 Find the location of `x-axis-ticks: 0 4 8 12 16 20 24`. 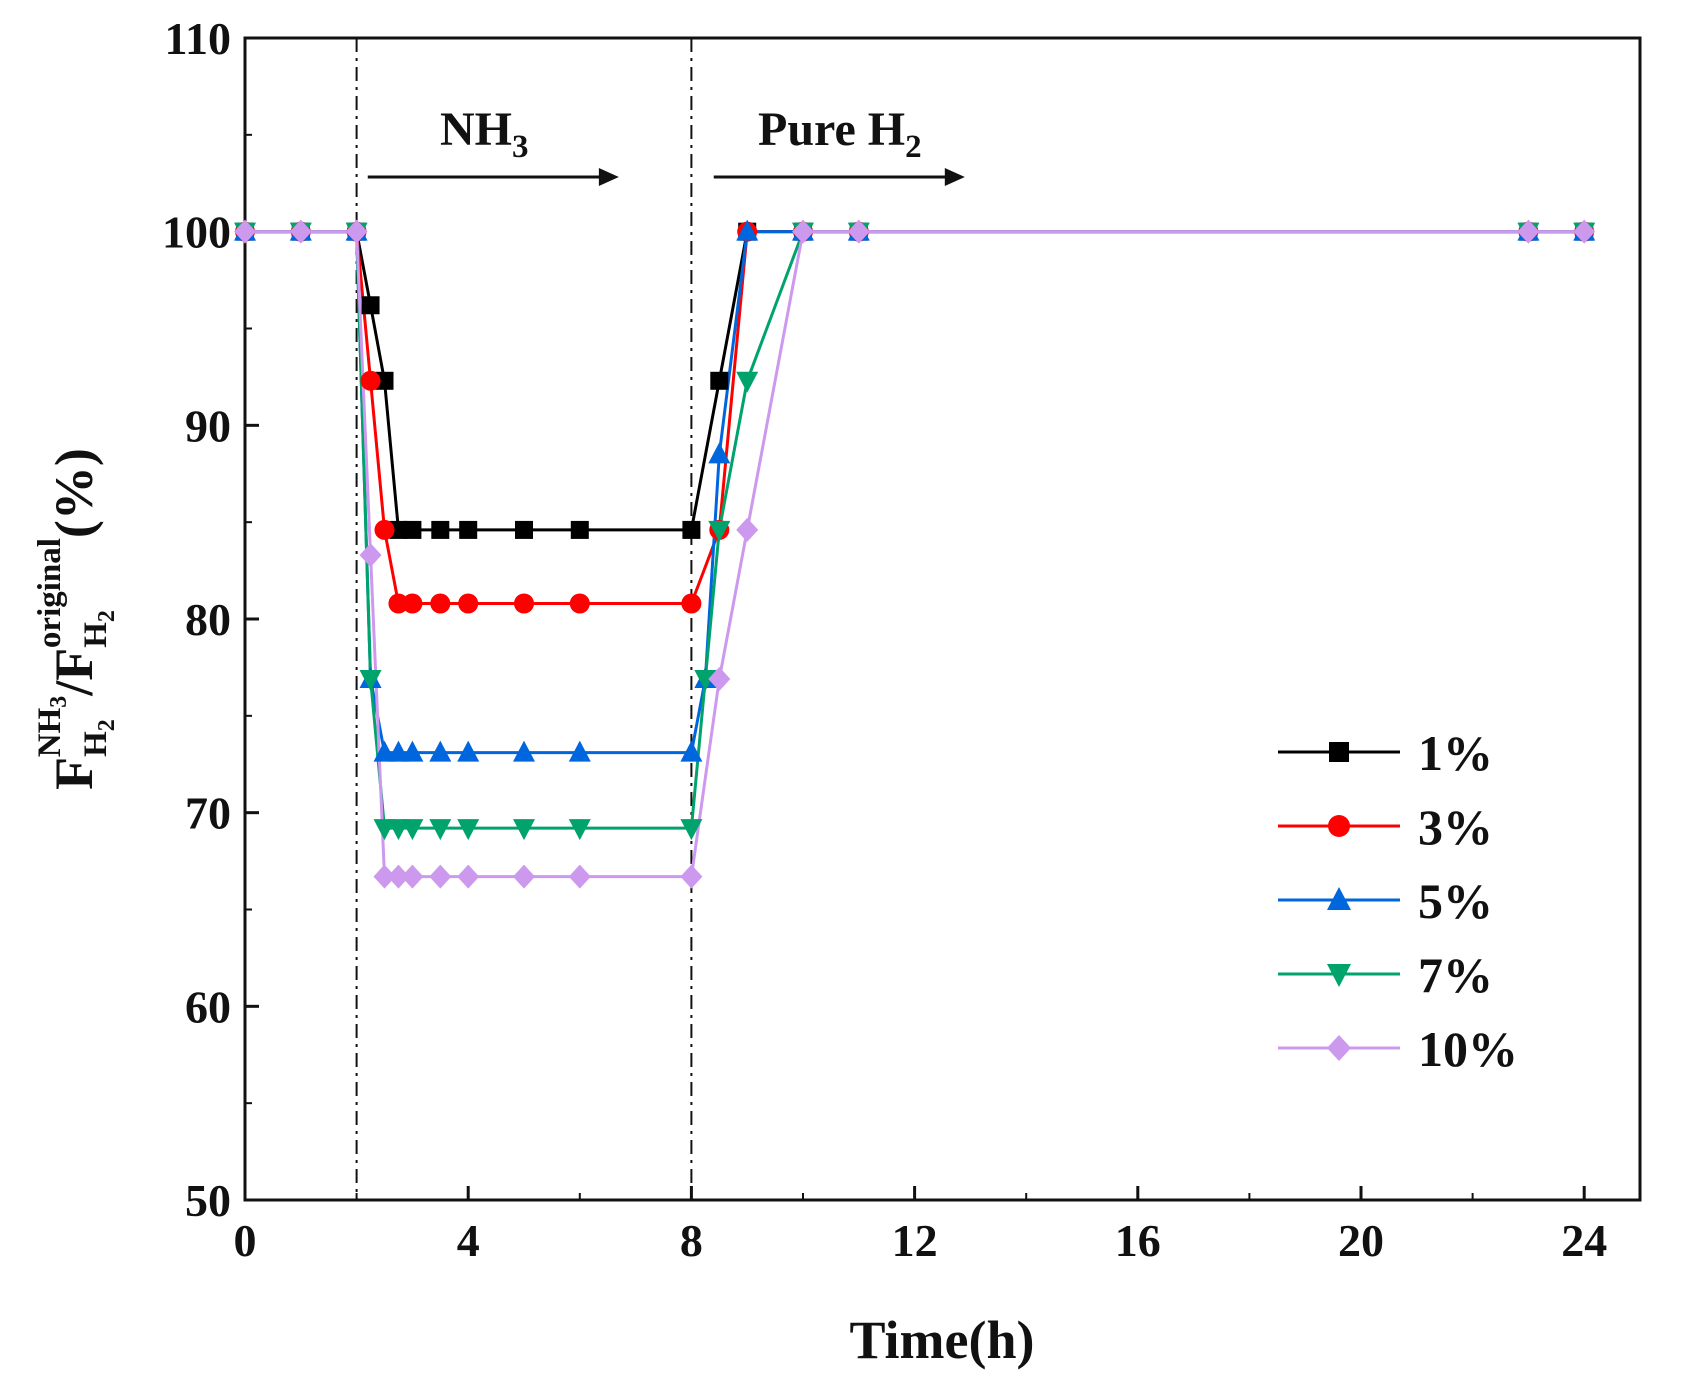

x-axis-ticks: 0 4 8 12 16 20 24 is located at coordinates (920, 1226).